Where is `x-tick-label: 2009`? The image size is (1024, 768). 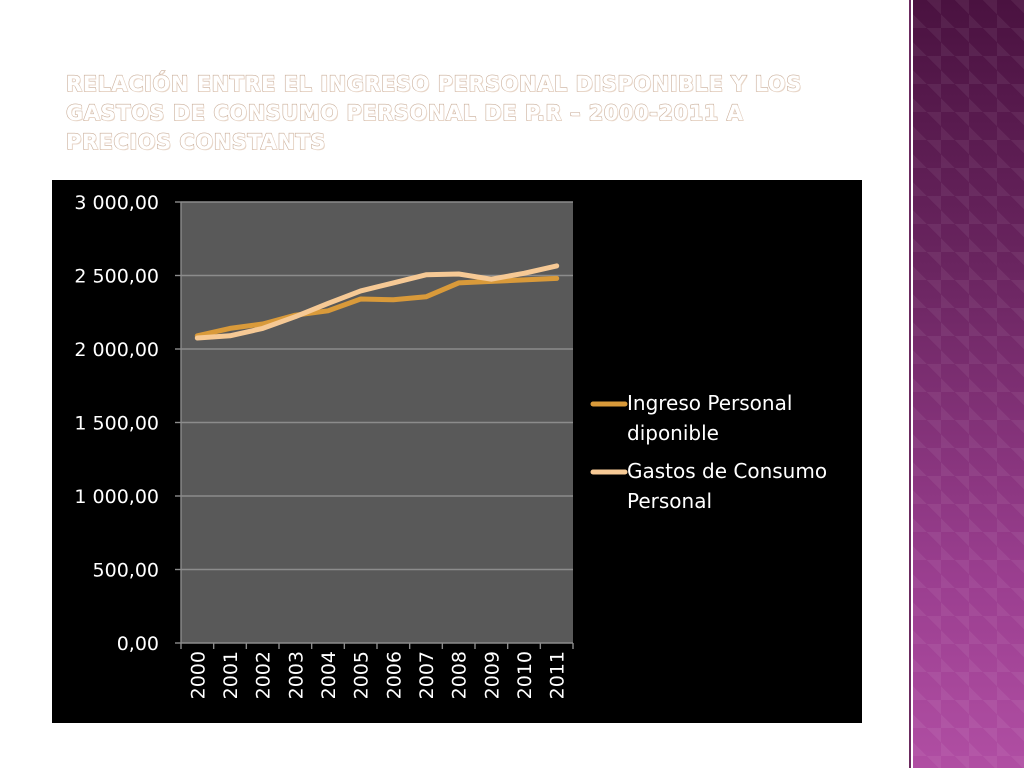 x-tick-label: 2009 is located at coordinates (492, 675).